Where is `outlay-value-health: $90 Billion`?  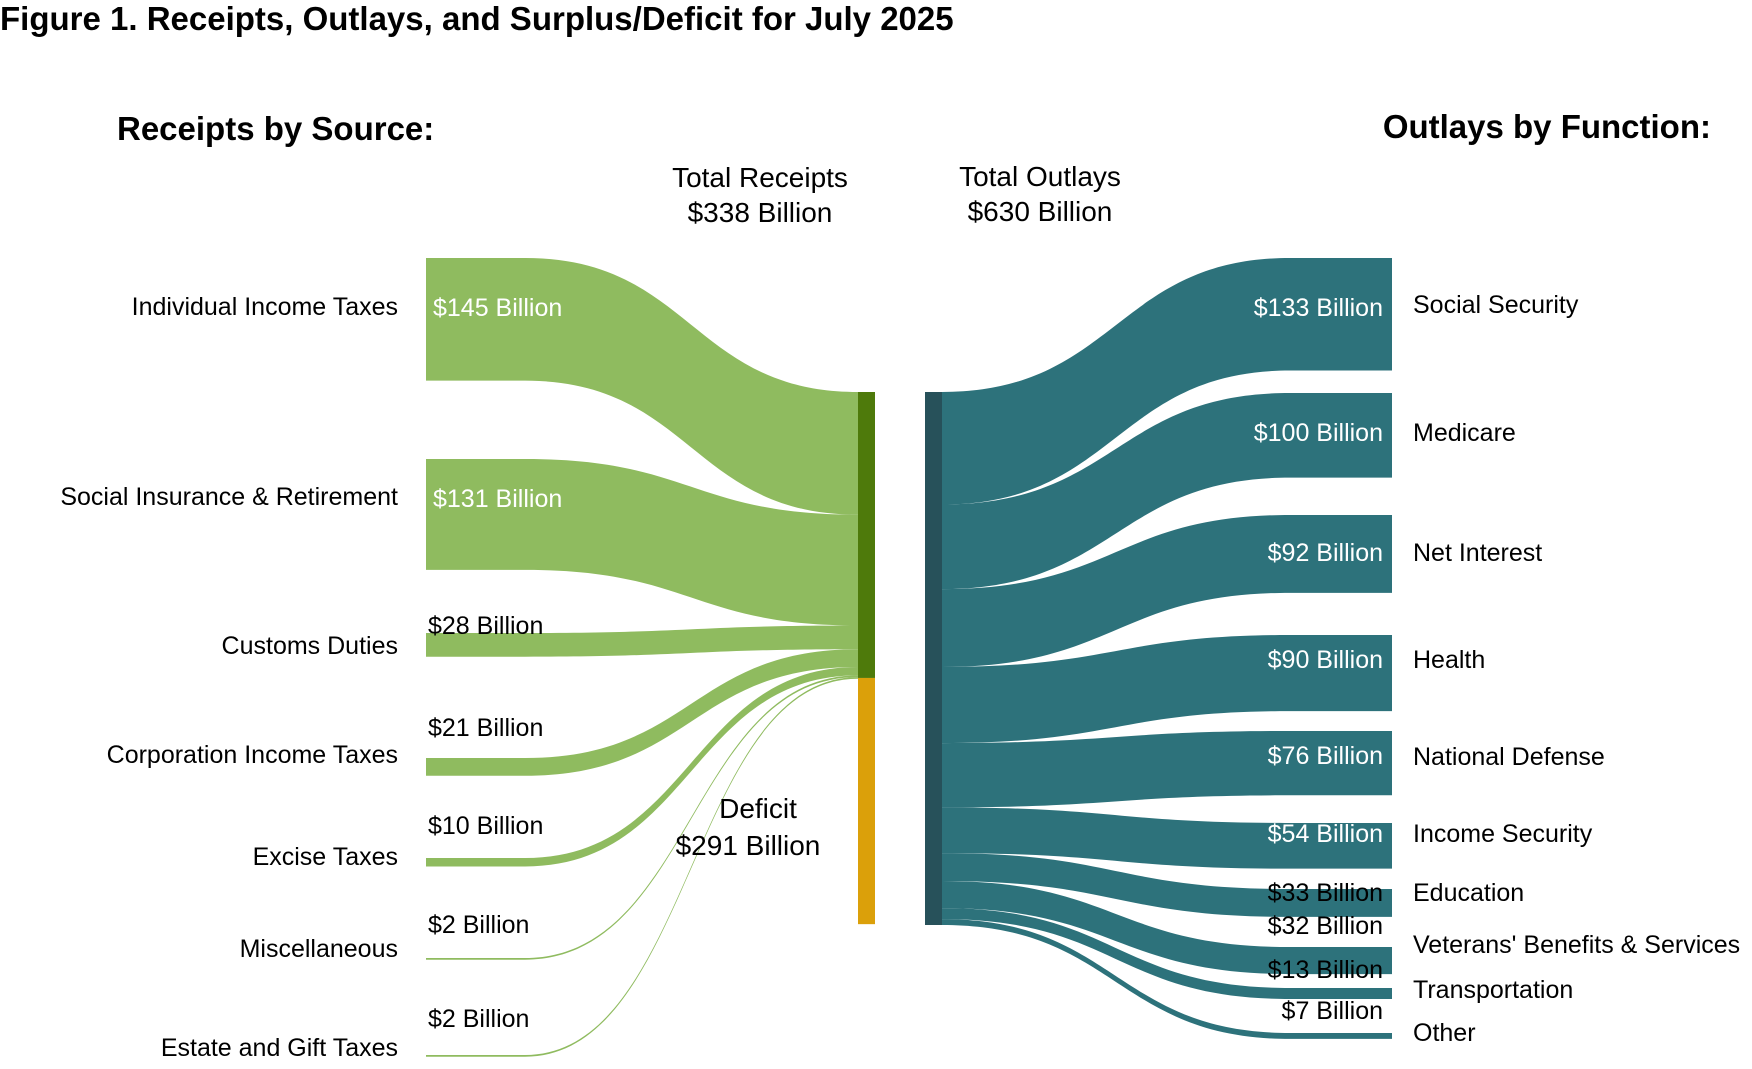
outlay-value-health: $90 Billion is located at coordinates (1325, 660).